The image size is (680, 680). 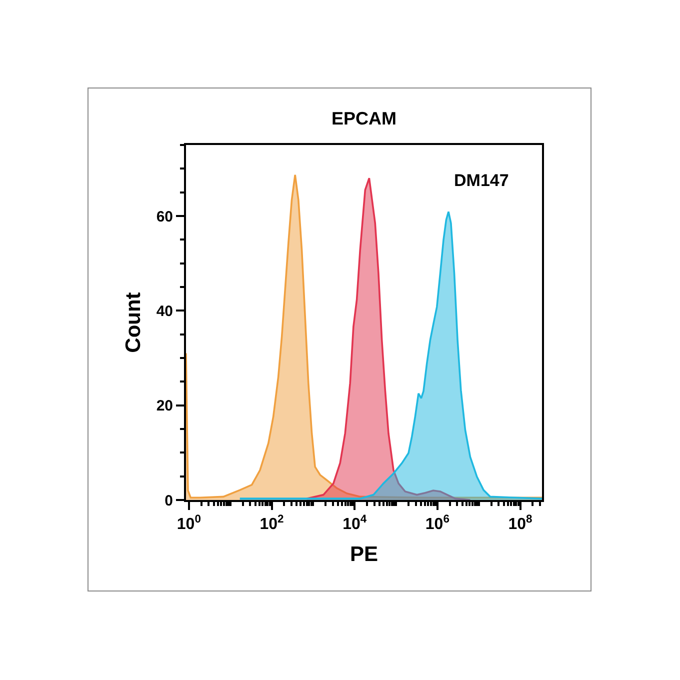 What do you see at coordinates (437, 523) in the screenshot?
I see `x-tick-label: 10$^{6}$` at bounding box center [437, 523].